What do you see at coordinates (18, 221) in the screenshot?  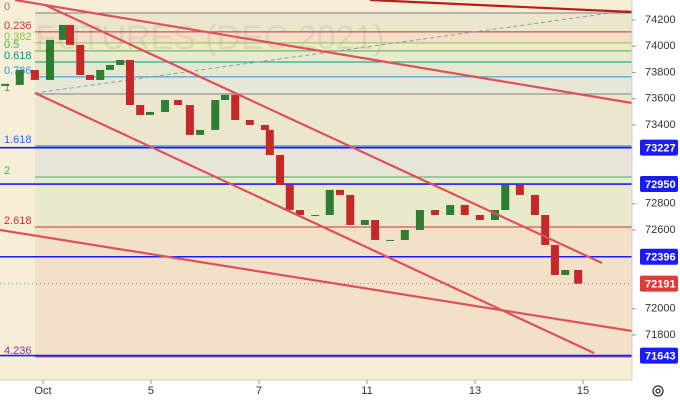 I see `fib-label: 2.618` at bounding box center [18, 221].